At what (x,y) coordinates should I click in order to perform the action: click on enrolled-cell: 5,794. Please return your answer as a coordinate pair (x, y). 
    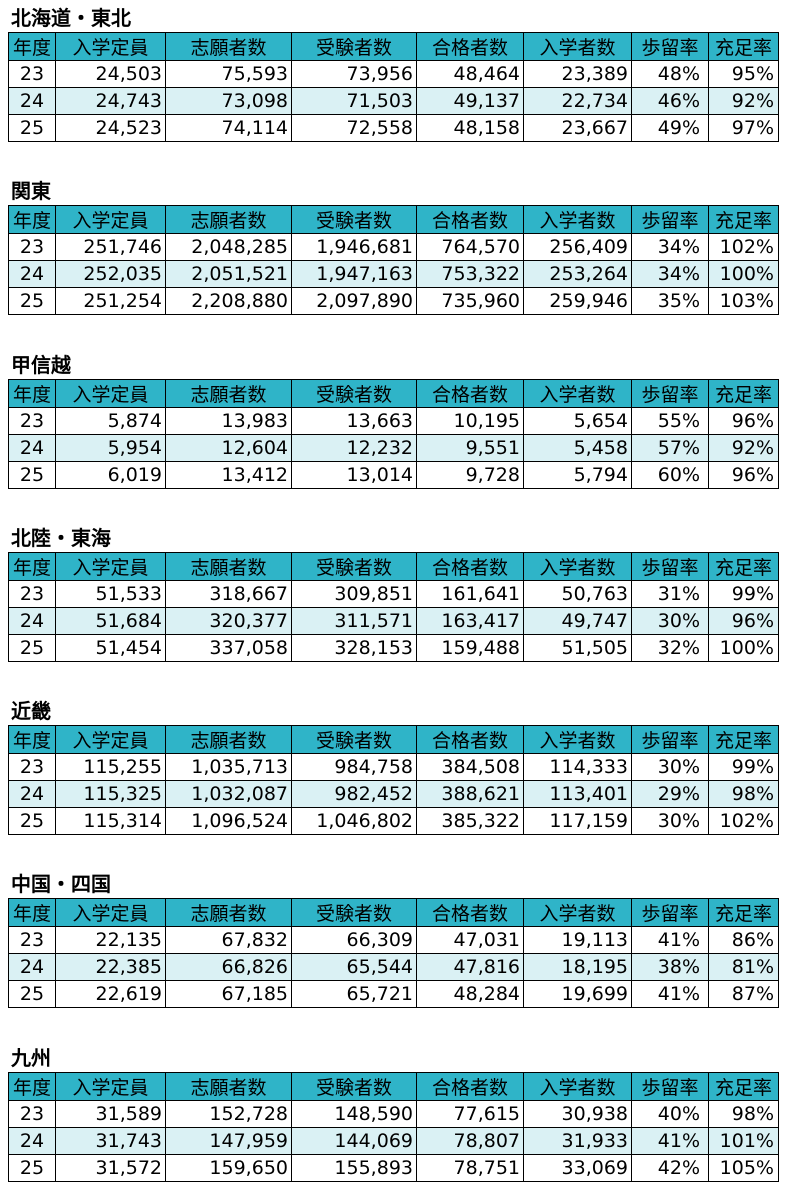
    Looking at the image, I should click on (577, 475).